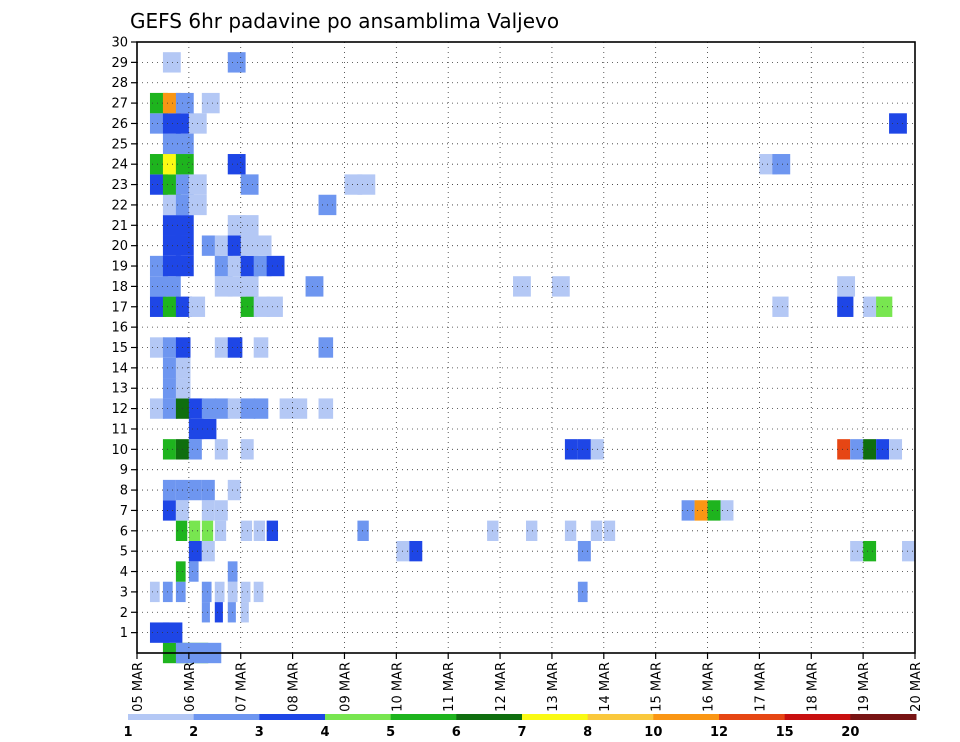  I want to click on x-tick-label: 14 MAR, so click(605, 687).